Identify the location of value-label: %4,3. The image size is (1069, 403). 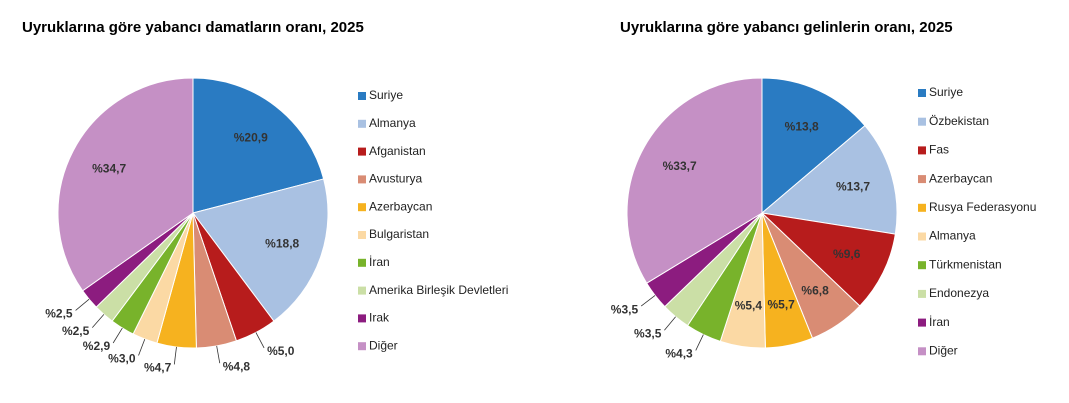
(679, 354).